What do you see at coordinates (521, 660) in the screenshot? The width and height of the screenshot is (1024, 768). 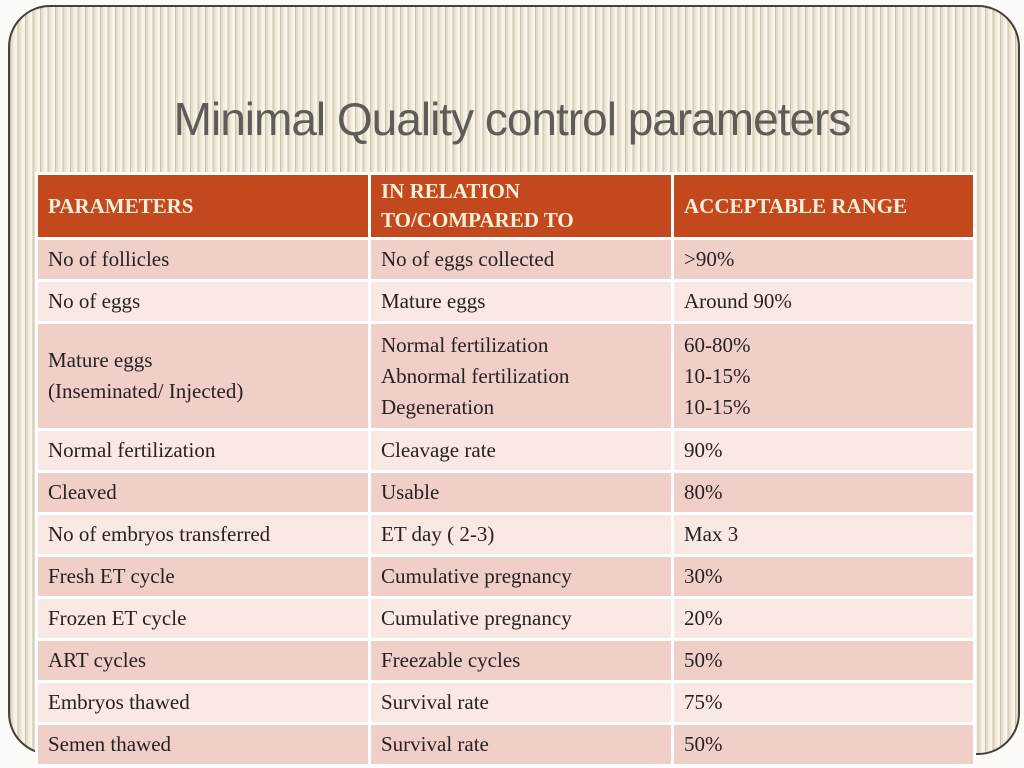 I see `table-cell: Freezable cycles` at bounding box center [521, 660].